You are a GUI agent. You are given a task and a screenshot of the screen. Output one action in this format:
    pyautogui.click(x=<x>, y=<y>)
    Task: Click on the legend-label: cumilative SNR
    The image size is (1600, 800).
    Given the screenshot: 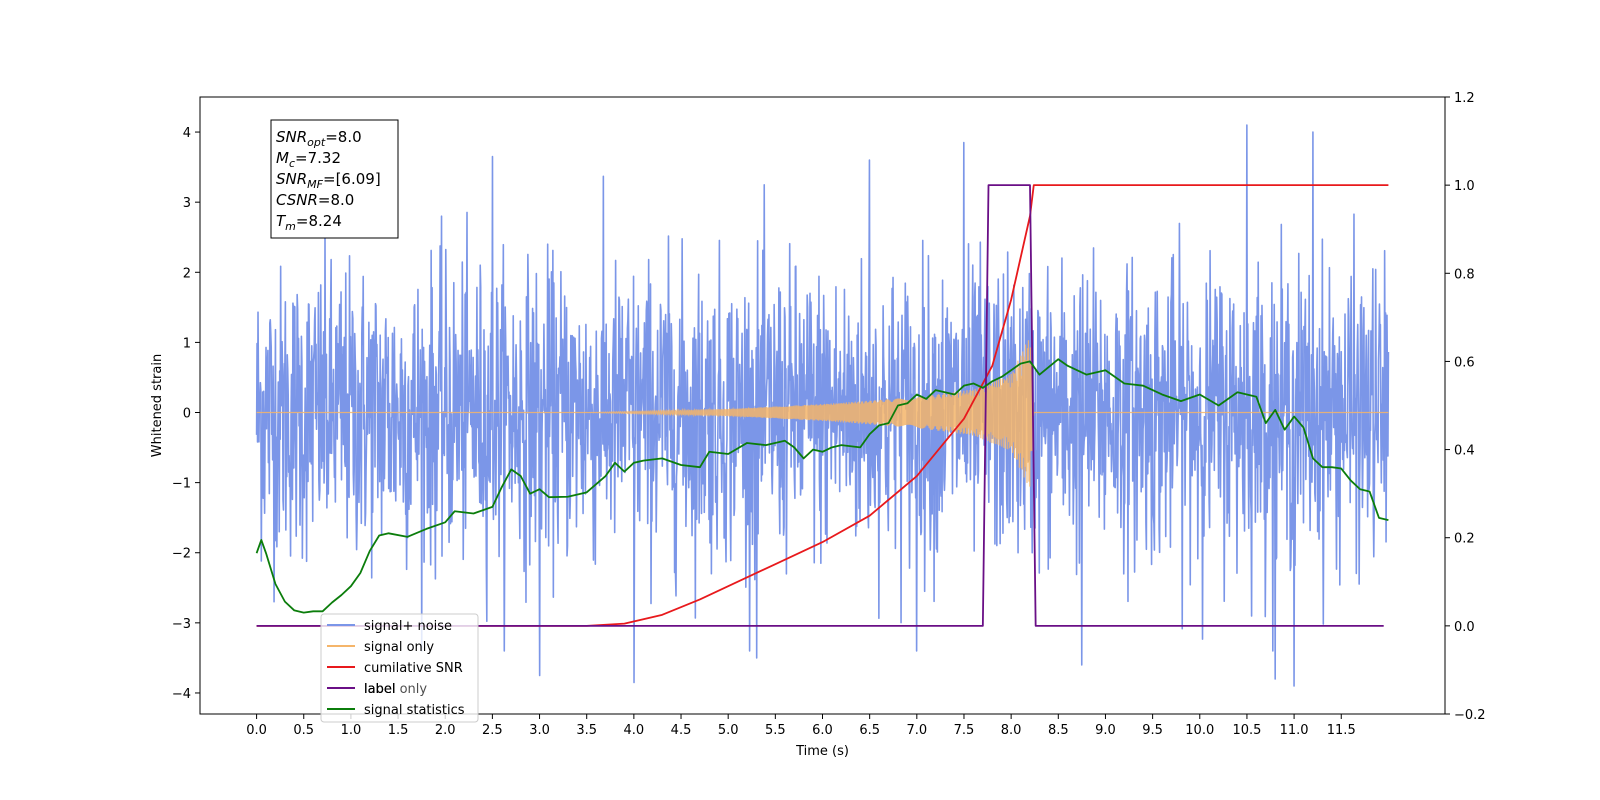 What is the action you would take?
    pyautogui.click(x=413, y=668)
    